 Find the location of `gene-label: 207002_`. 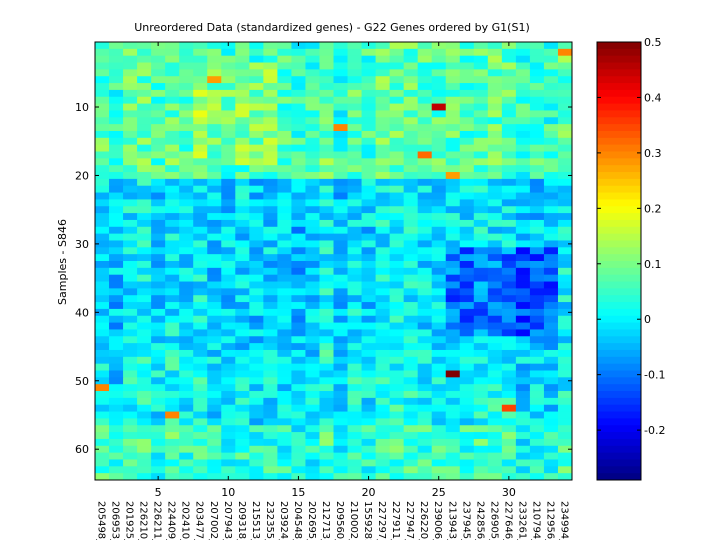

gene-label: 207002_ is located at coordinates (213, 520).